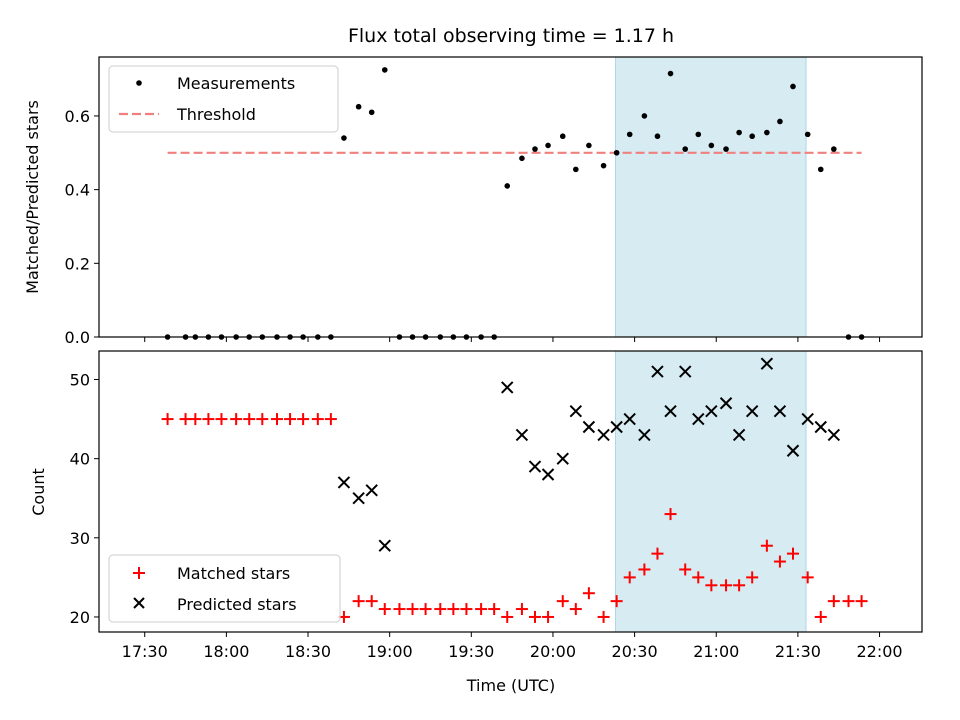  Describe the element at coordinates (80, 379) in the screenshot. I see `y-tick-label: 50` at that location.